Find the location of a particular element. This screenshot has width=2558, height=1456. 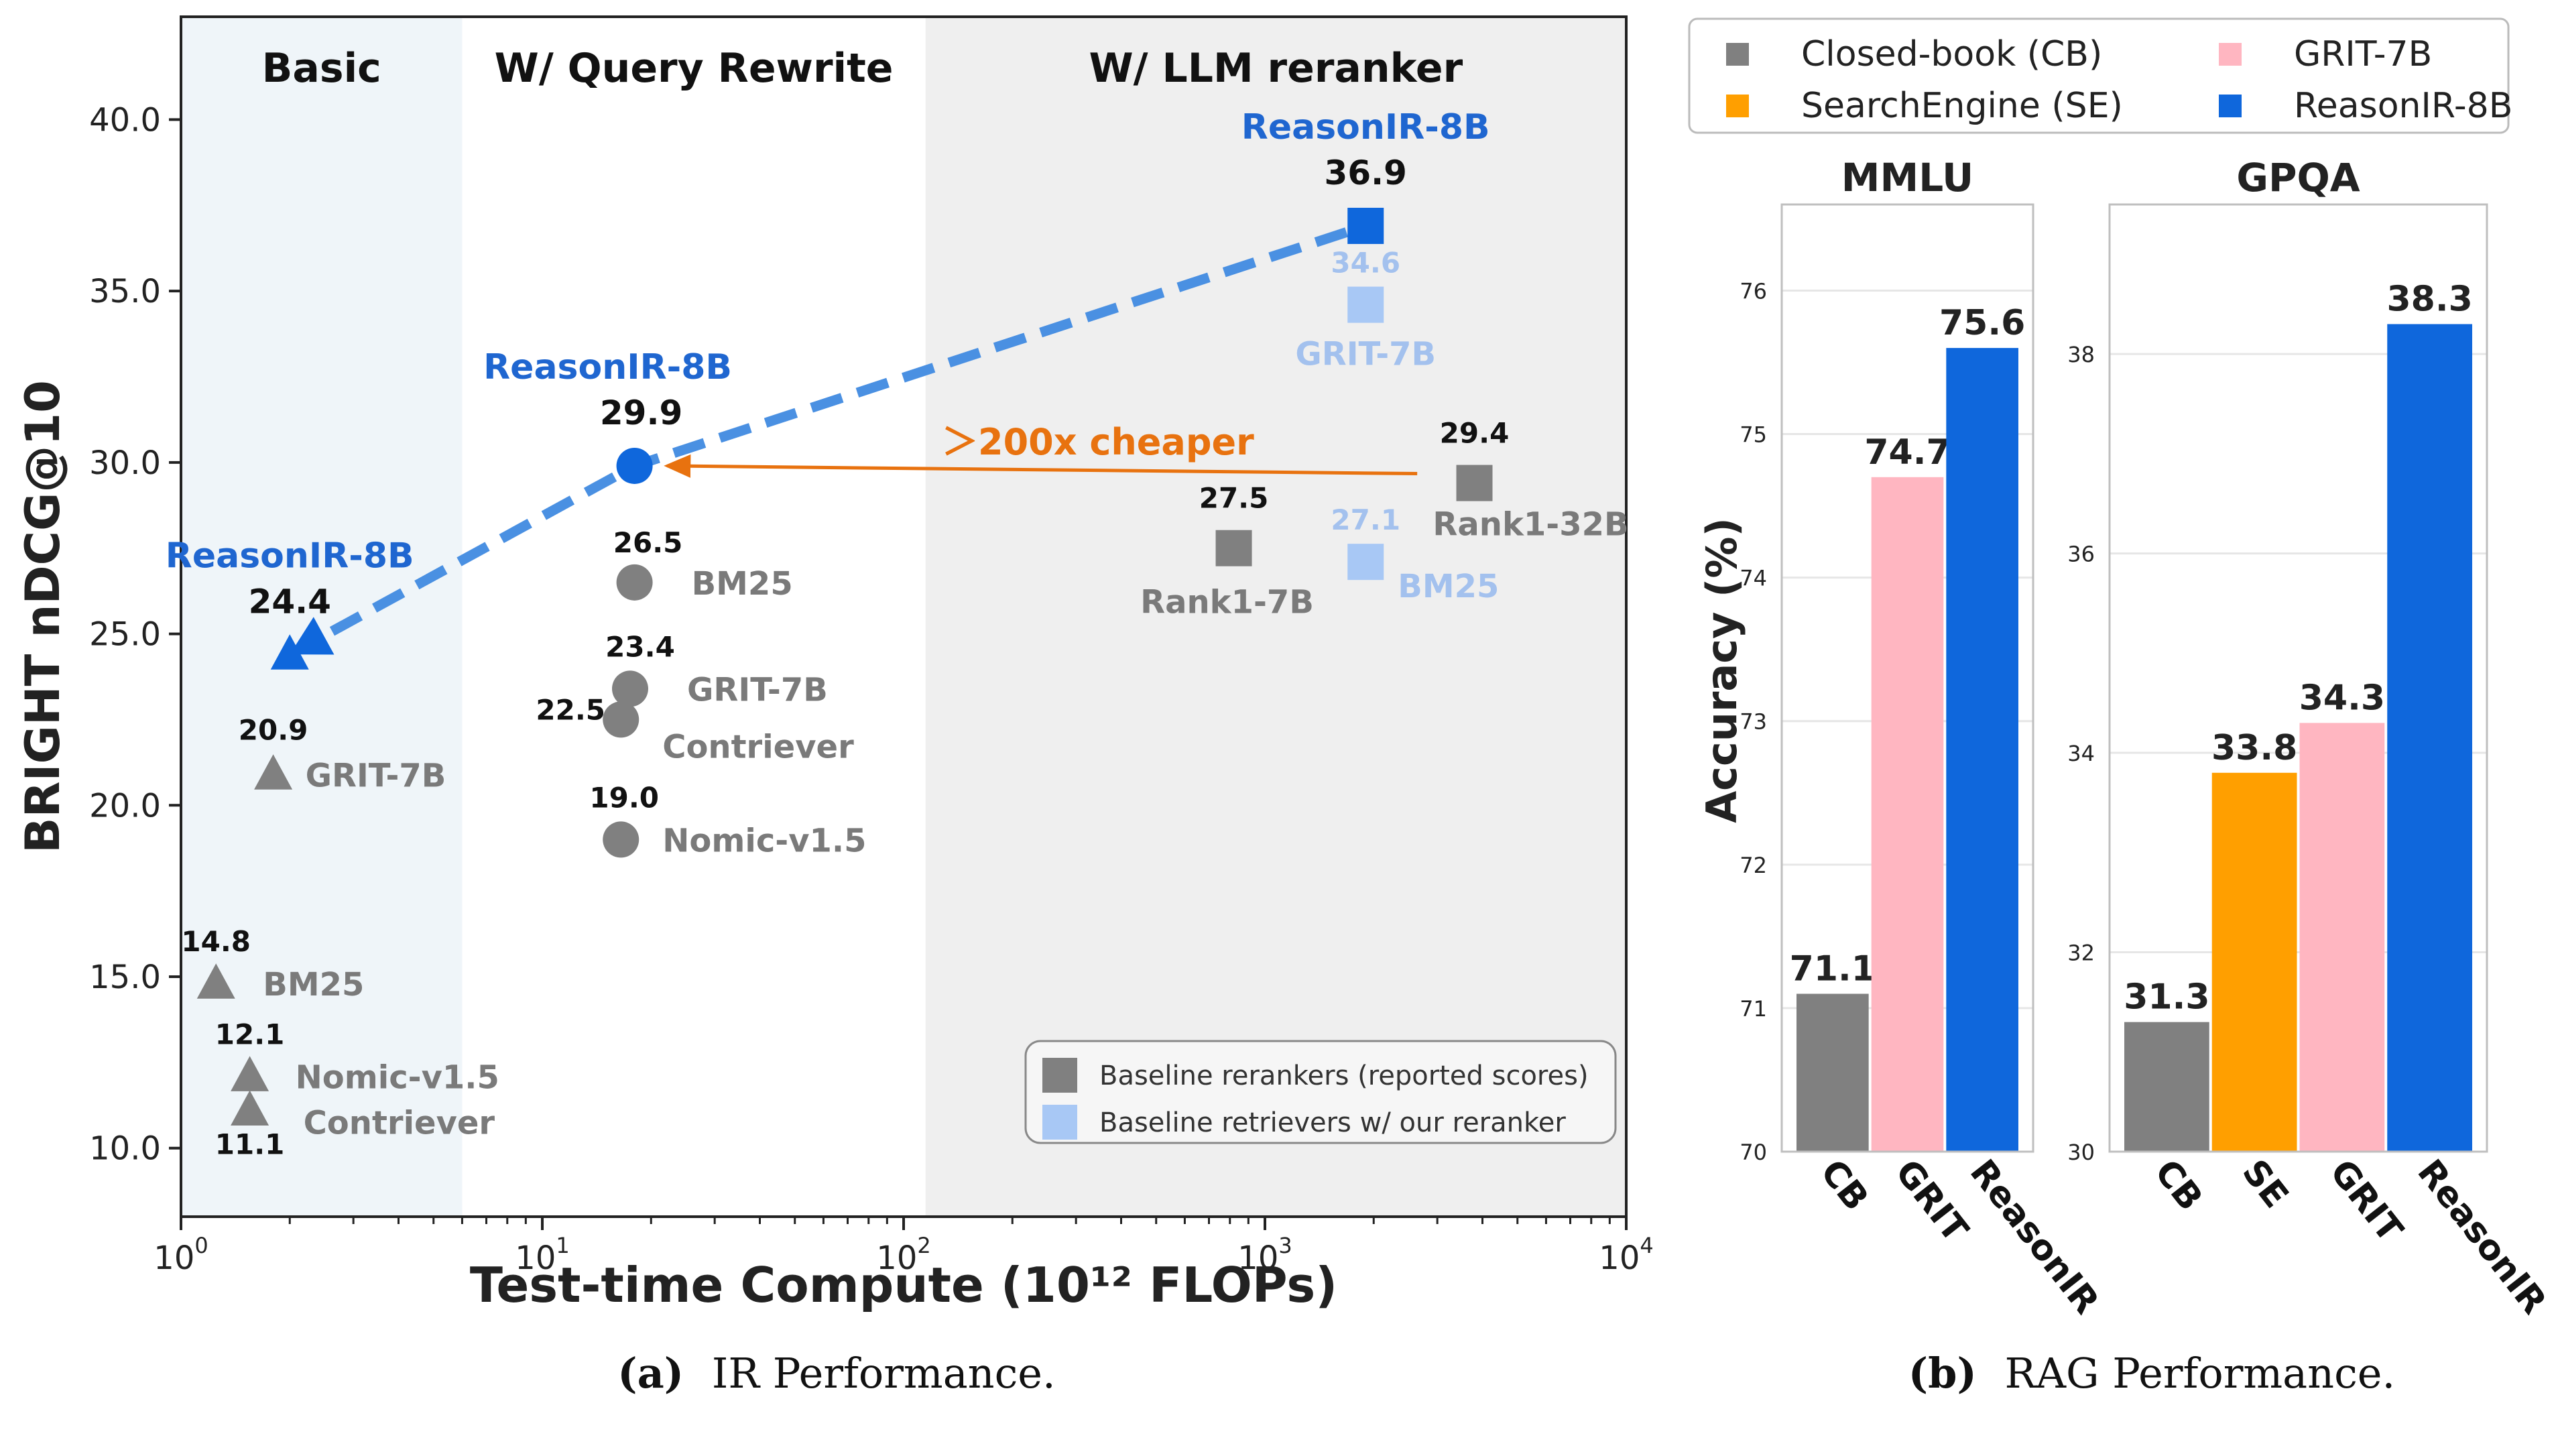

point-grit-7b-triangle-label: GRIT-7B is located at coordinates (376, 775).